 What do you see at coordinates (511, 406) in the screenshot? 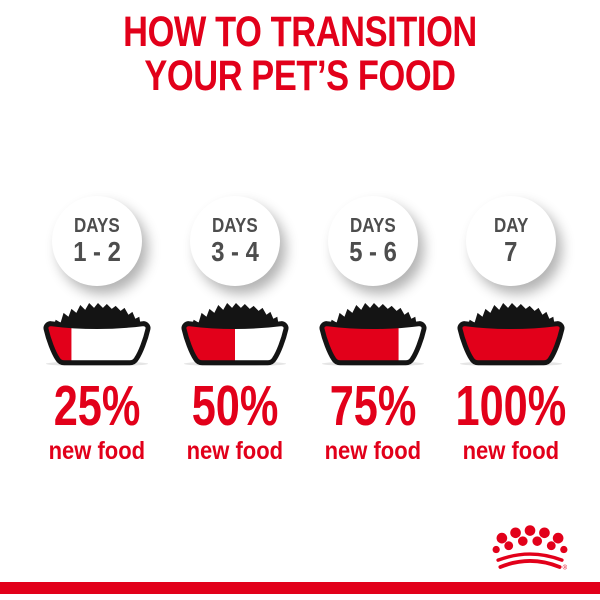
I see `percent-new-food: 100%` at bounding box center [511, 406].